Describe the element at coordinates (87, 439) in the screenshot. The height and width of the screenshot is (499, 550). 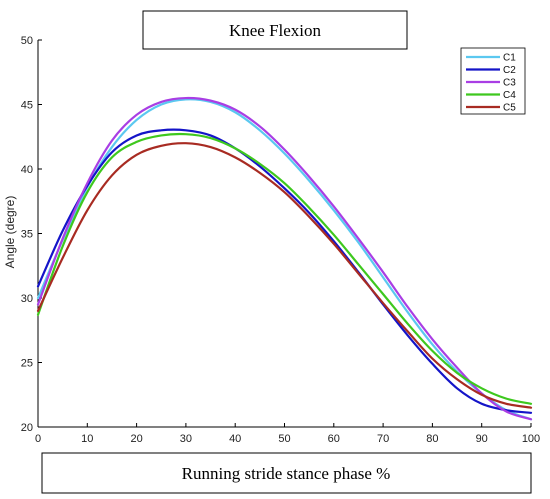
I see `x-tick-label: 10` at that location.